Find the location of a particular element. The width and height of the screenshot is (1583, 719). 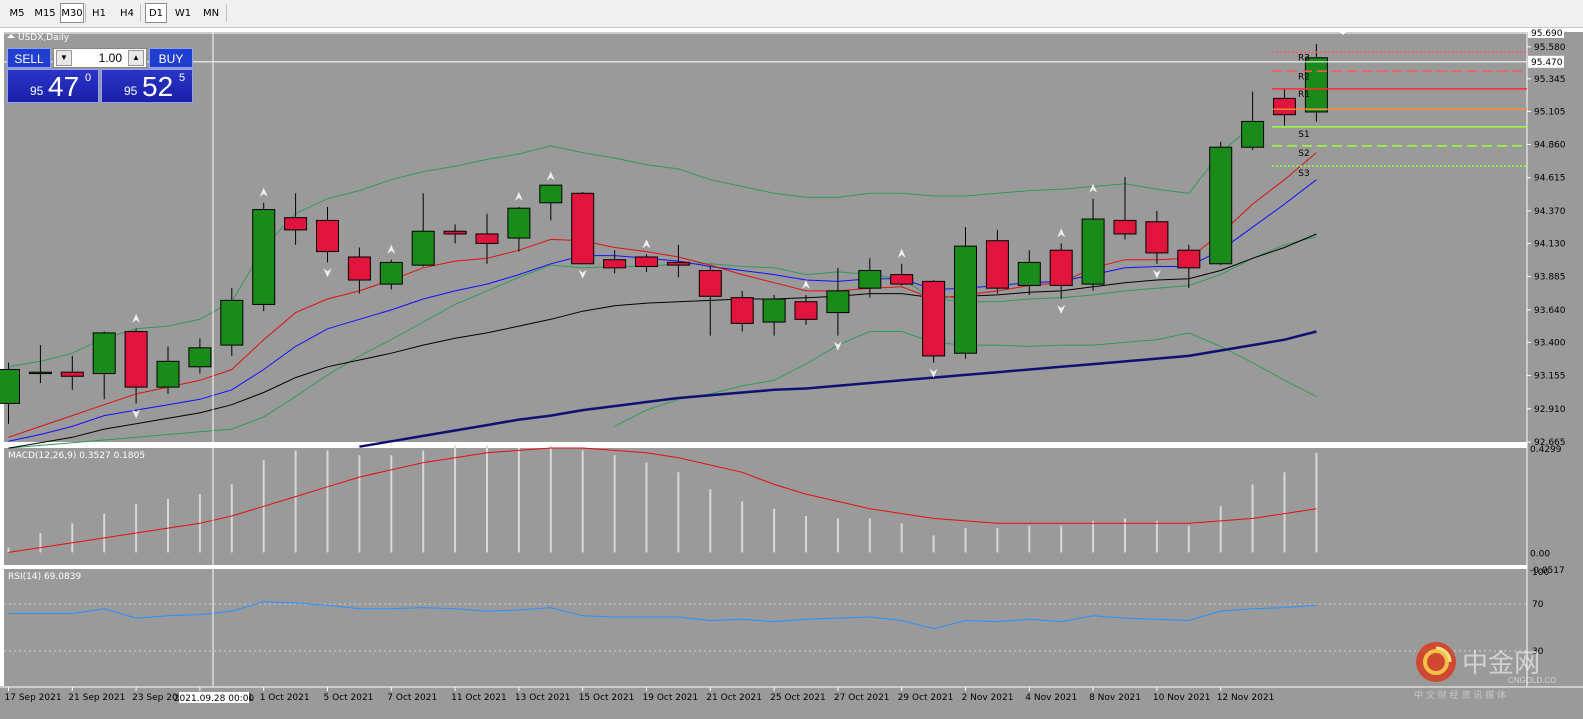

crosshair-date-box is located at coordinates (214, 697).